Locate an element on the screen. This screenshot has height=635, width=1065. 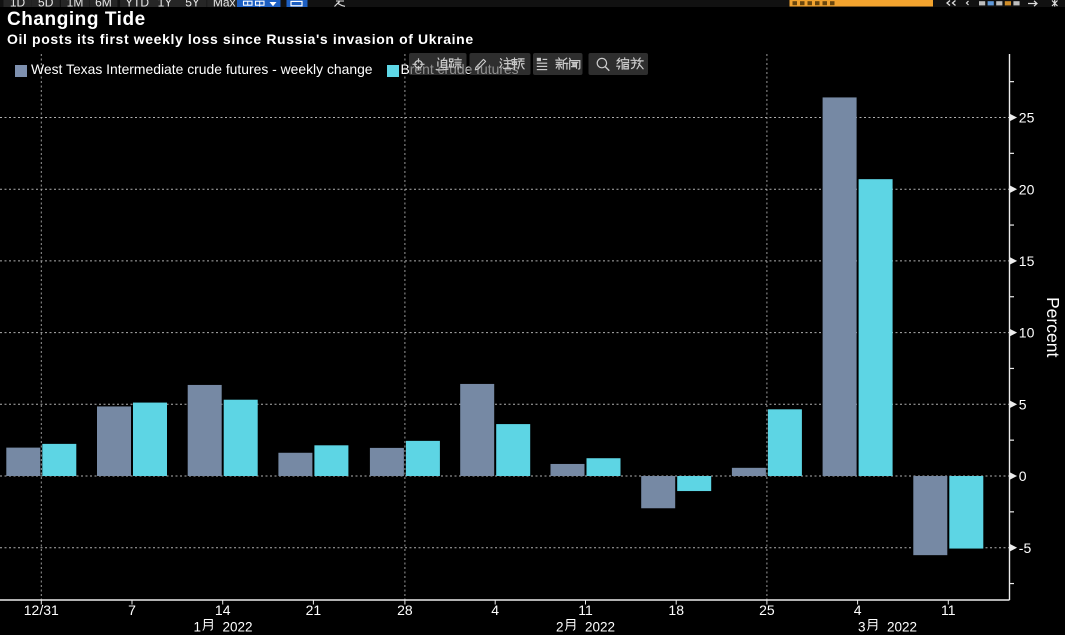
svg-text: 12/31 is located at coordinates (41, 610).